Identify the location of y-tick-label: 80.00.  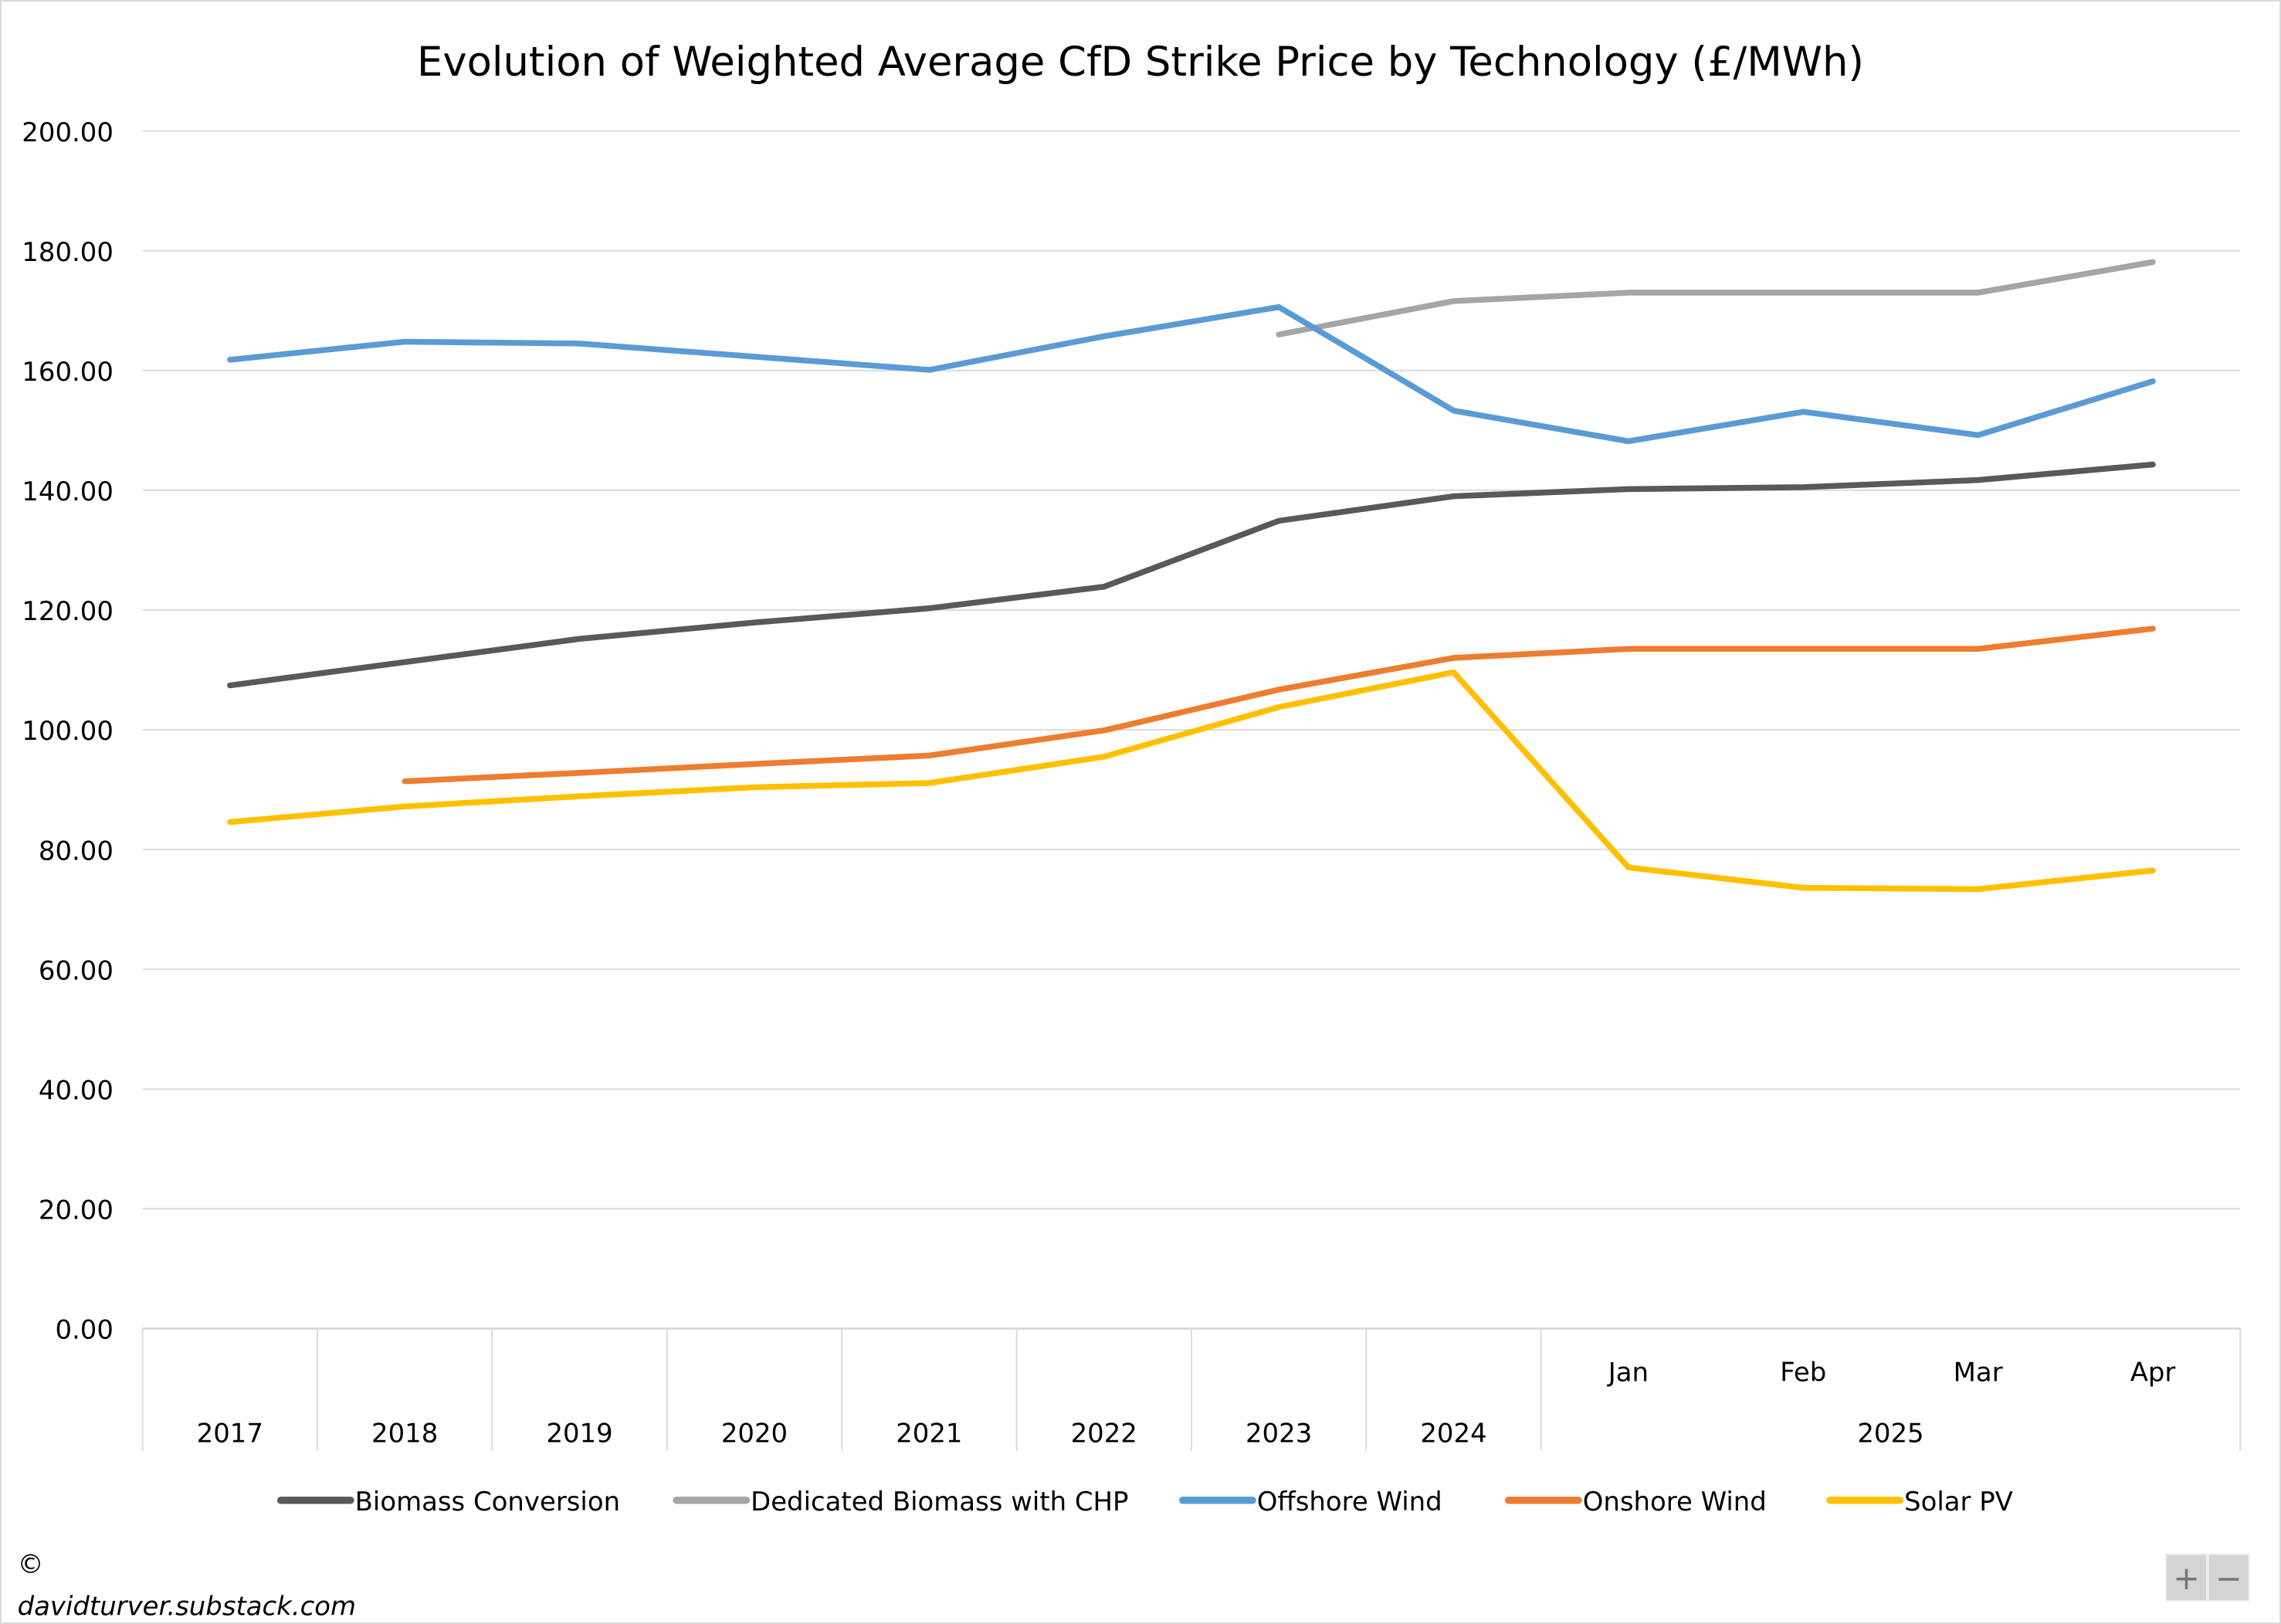
(76, 851).